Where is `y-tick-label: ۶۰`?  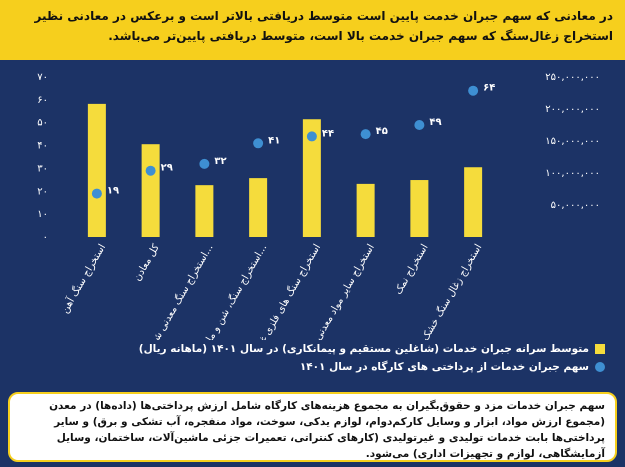 y-tick-label: ۶۰ is located at coordinates (42, 100).